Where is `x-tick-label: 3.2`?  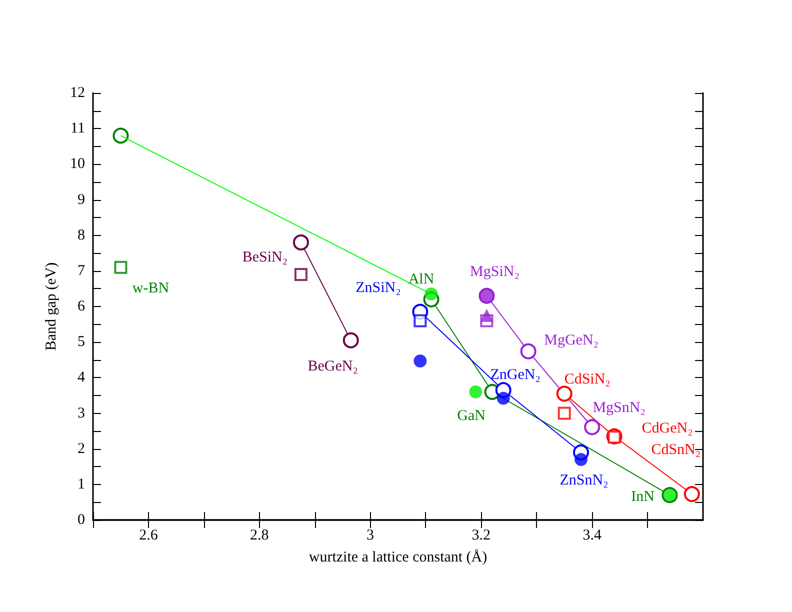 x-tick-label: 3.2 is located at coordinates (481, 536).